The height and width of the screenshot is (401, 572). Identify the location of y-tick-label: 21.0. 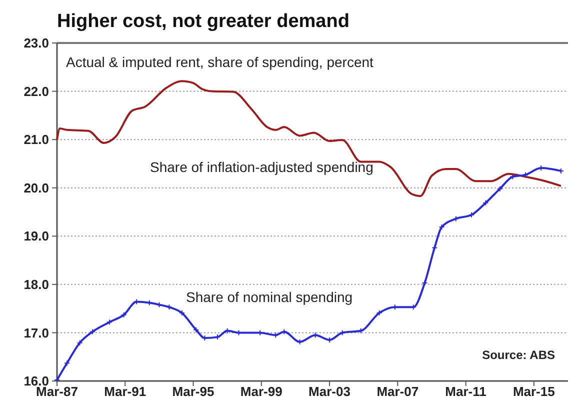
(36, 140).